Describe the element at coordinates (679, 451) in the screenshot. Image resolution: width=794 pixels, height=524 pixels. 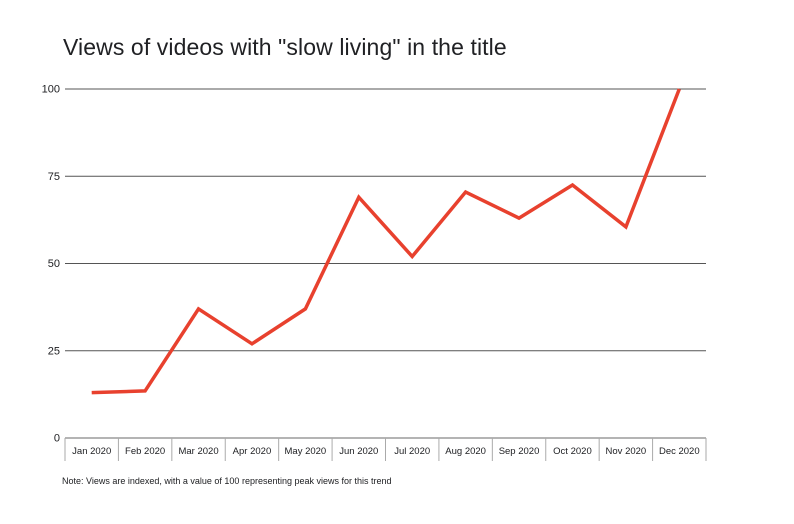
I see `x-tick-label: Dec 2020` at that location.